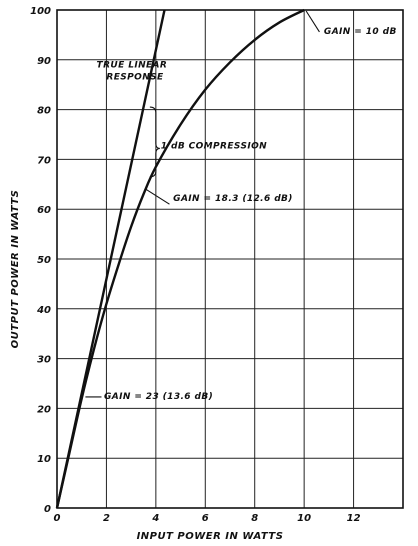 This screenshot has height=546, width=418. I want to click on x-tick-label: 12, so click(354, 518).